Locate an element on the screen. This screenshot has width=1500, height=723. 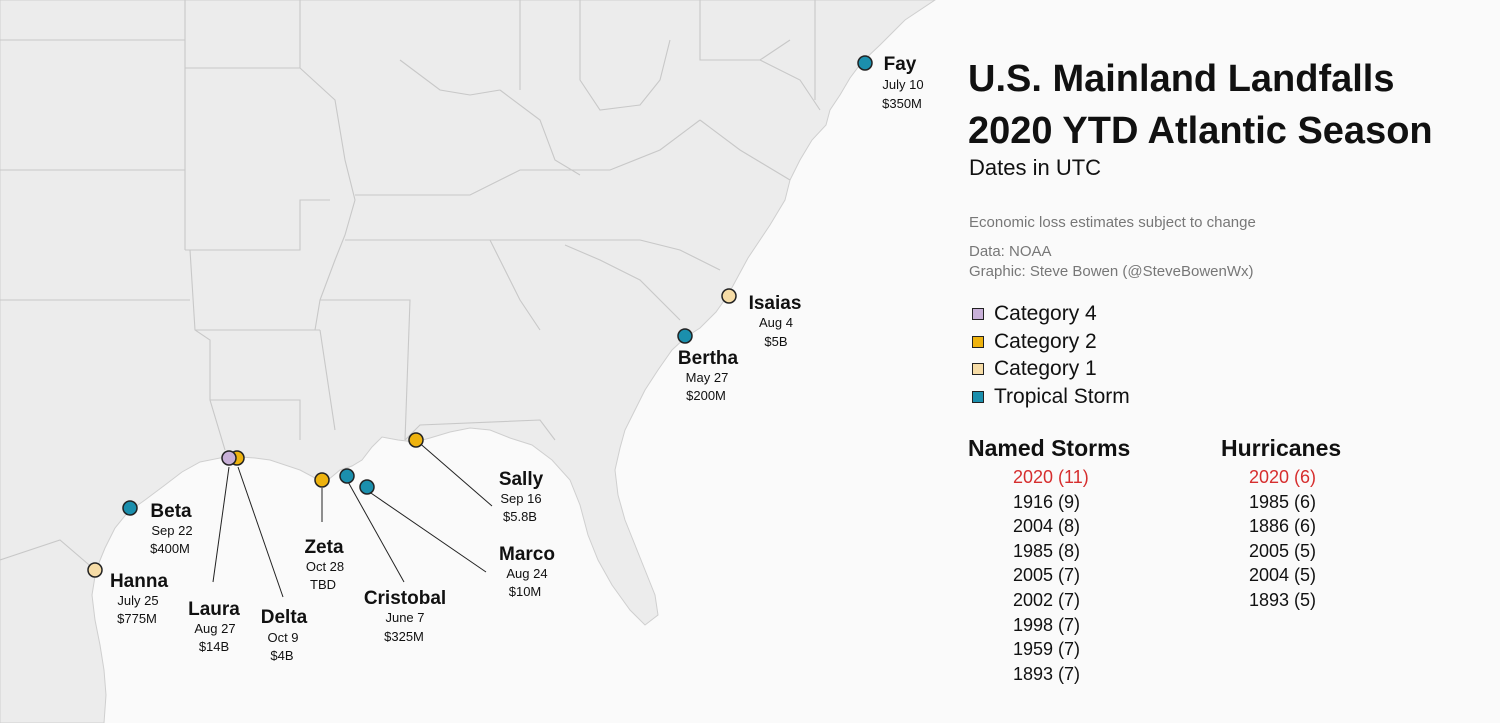
list-item: 1985 (6) is located at coordinates (1283, 501).